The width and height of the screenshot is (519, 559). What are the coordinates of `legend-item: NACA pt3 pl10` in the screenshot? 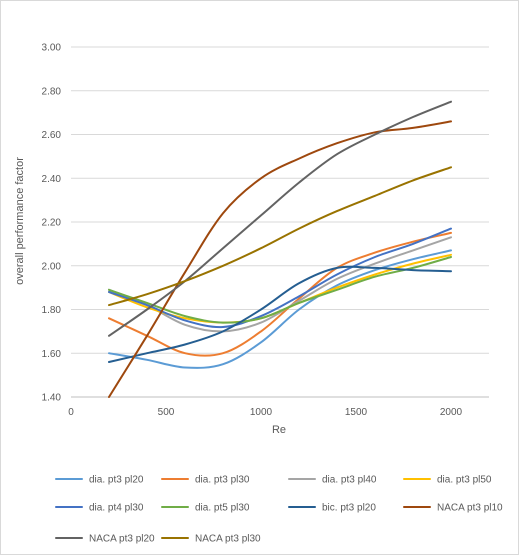 It's located at (453, 508).